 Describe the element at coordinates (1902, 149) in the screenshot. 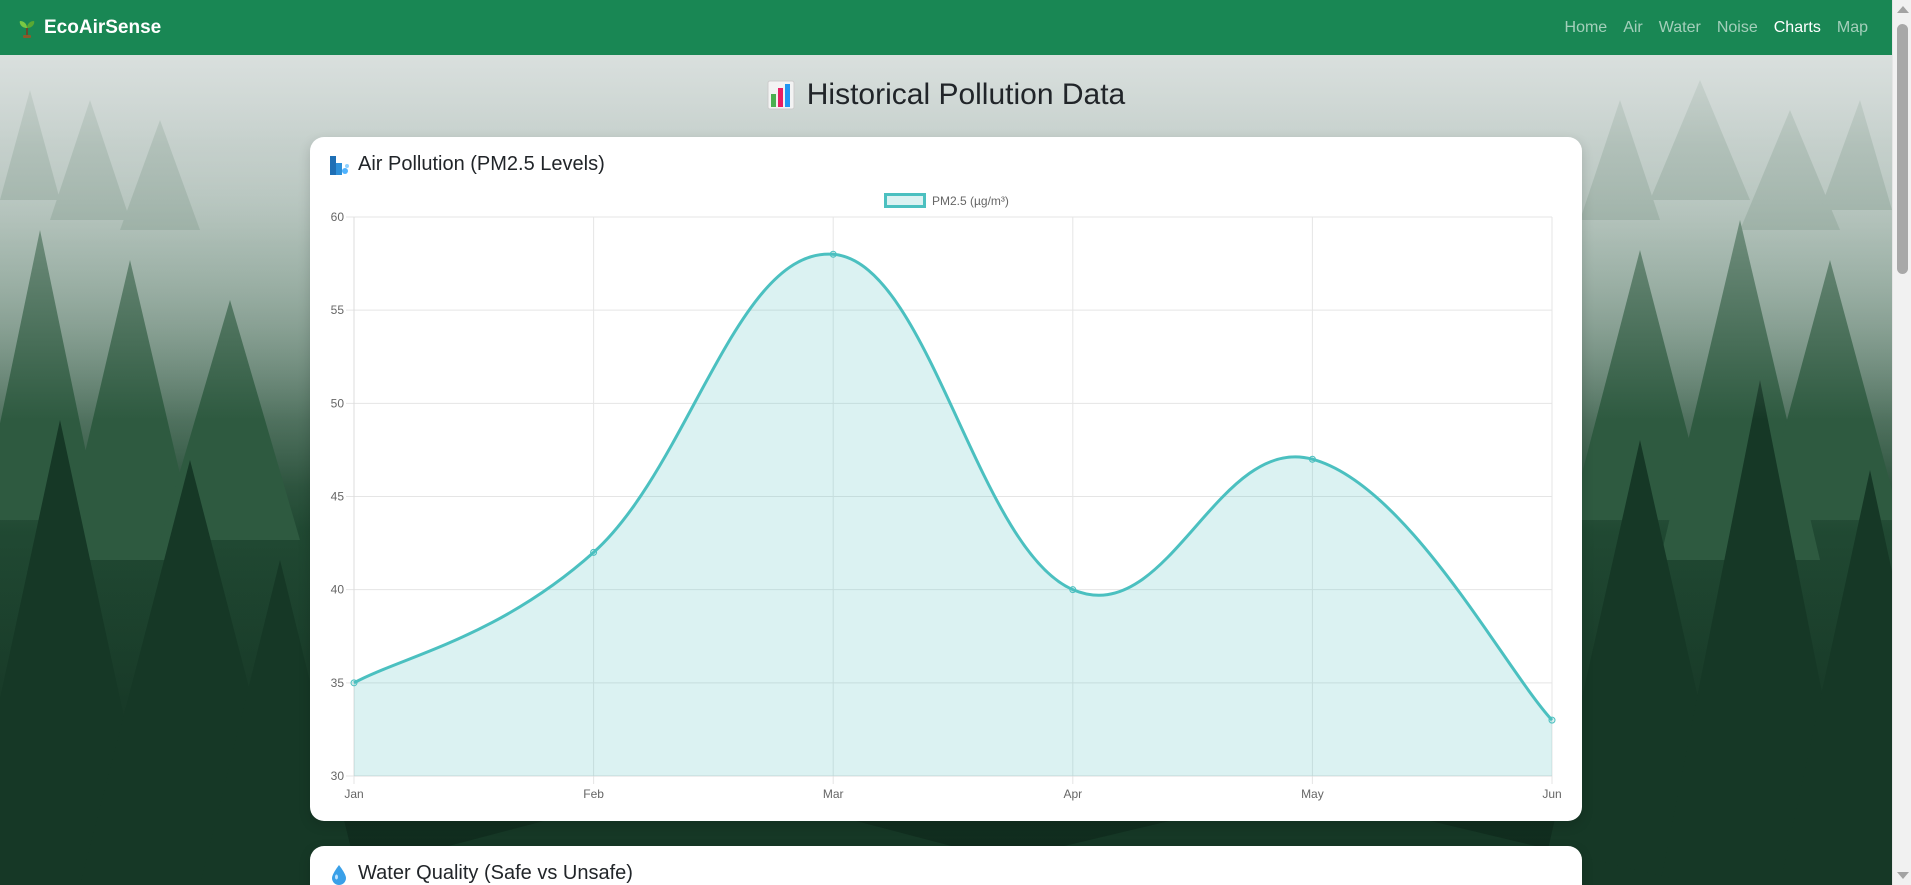

I see `scroll-thumb` at that location.